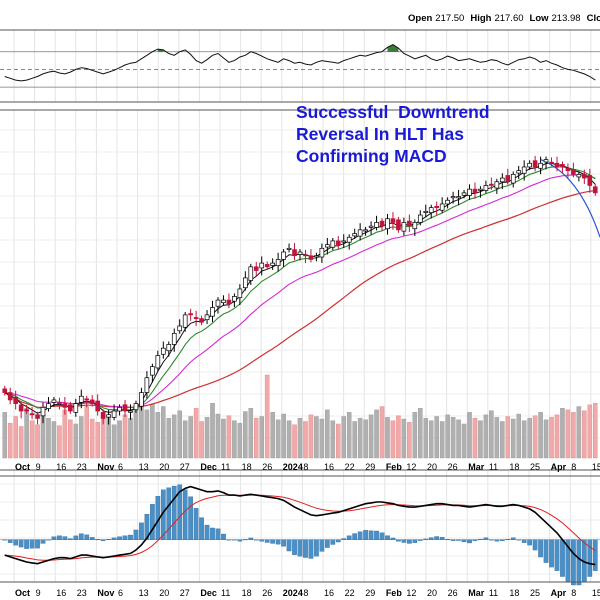 The width and height of the screenshot is (600, 600). Describe the element at coordinates (144, 467) in the screenshot. I see `x-tick-label: 13` at that location.